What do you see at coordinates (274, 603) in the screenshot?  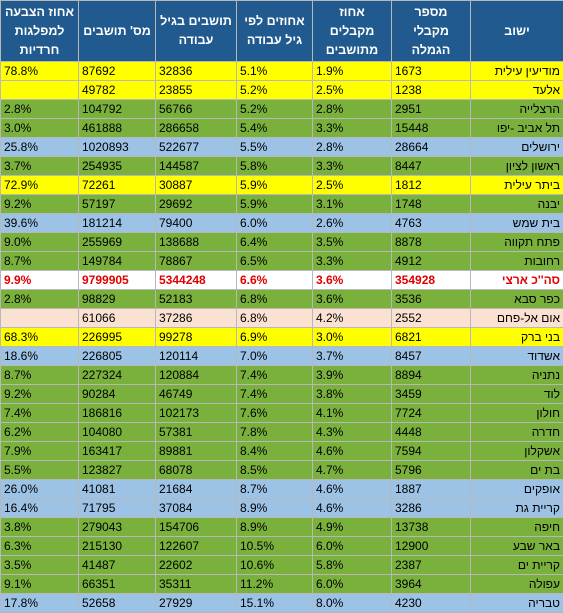 I see `pct-working-age-cell: 15.1%` at bounding box center [274, 603].